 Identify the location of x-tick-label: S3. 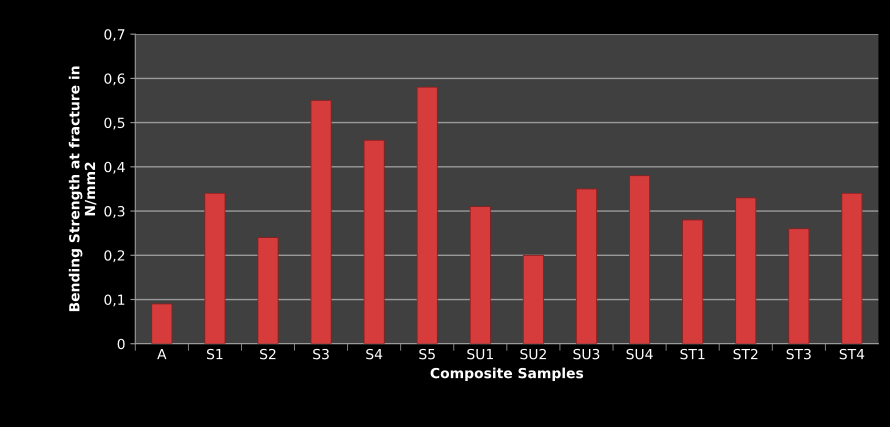
(321, 354).